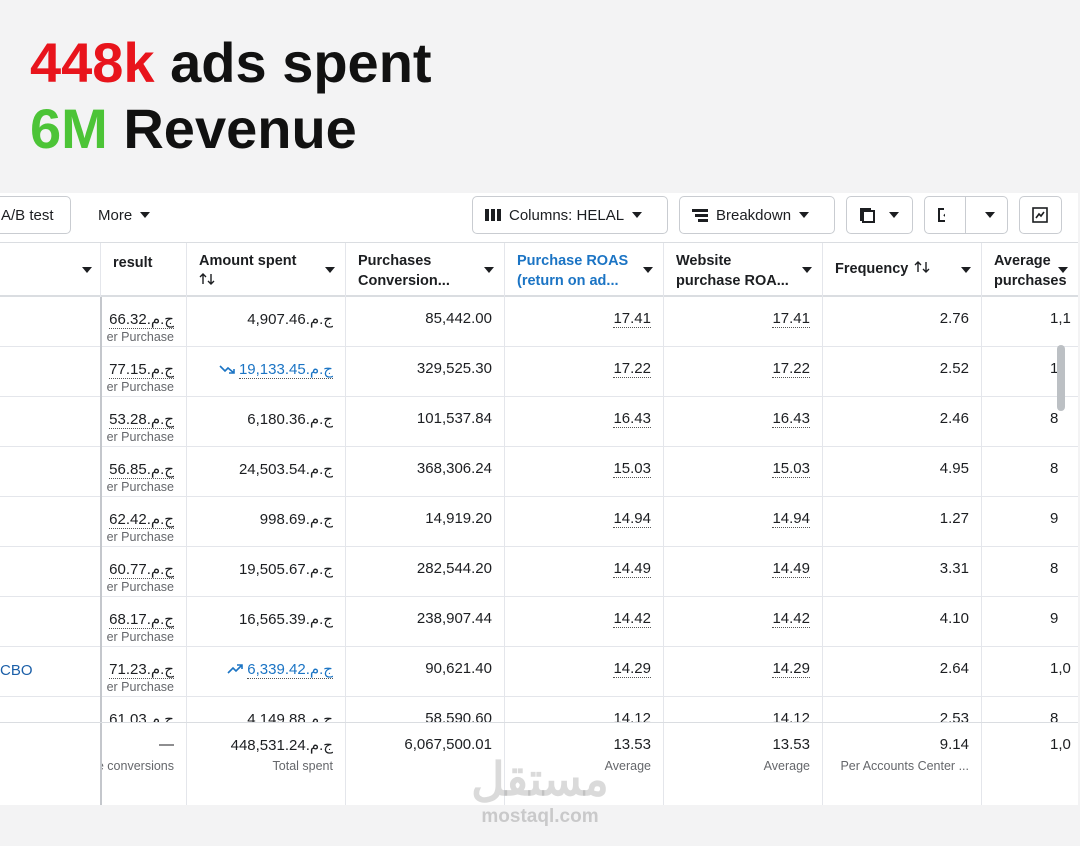 The height and width of the screenshot is (846, 1080). Describe the element at coordinates (35, 215) in the screenshot. I see `ab-test-button: A/B test` at that location.